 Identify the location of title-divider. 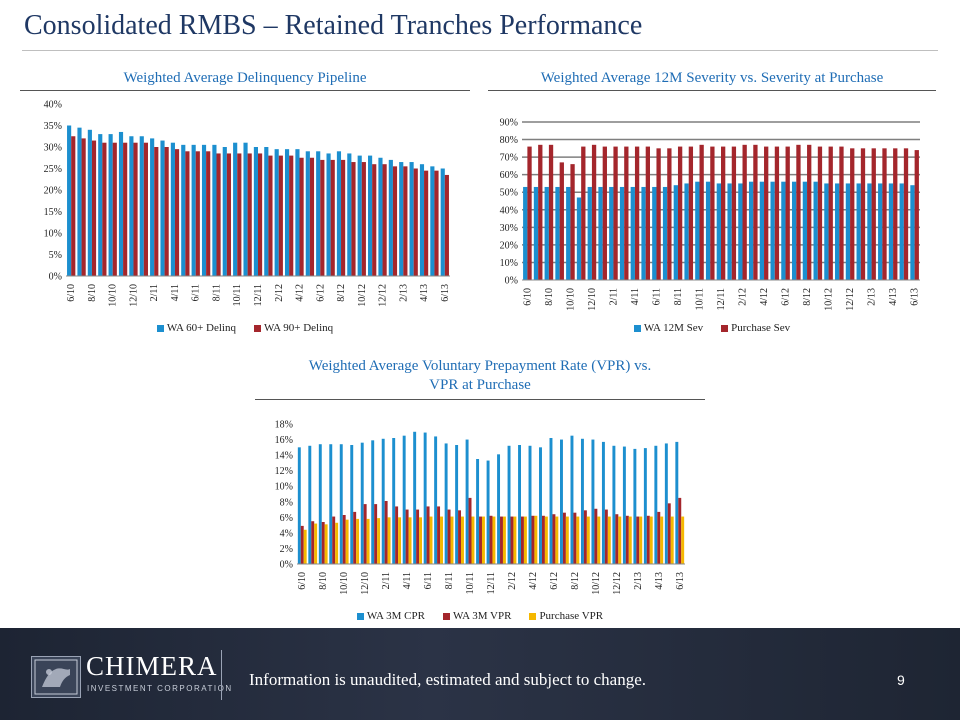
(480, 50).